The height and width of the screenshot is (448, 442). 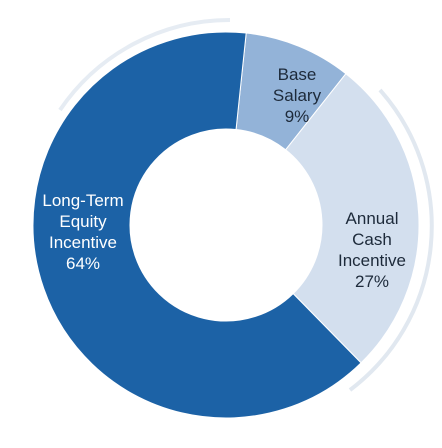 What do you see at coordinates (83, 263) in the screenshot?
I see `value-label: 64%` at bounding box center [83, 263].